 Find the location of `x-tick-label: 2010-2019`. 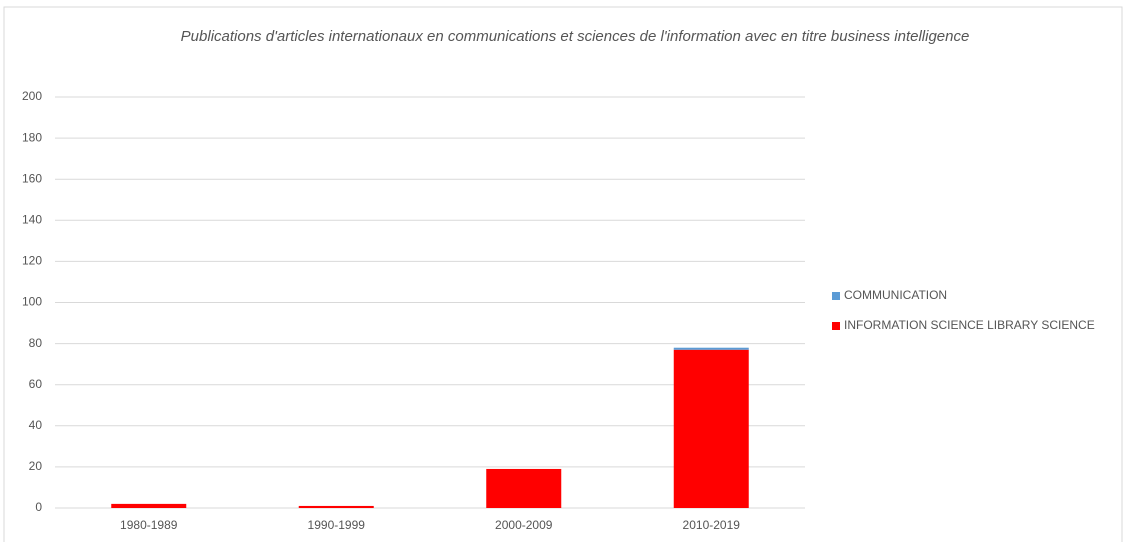

x-tick-label: 2010-2019 is located at coordinates (712, 525).